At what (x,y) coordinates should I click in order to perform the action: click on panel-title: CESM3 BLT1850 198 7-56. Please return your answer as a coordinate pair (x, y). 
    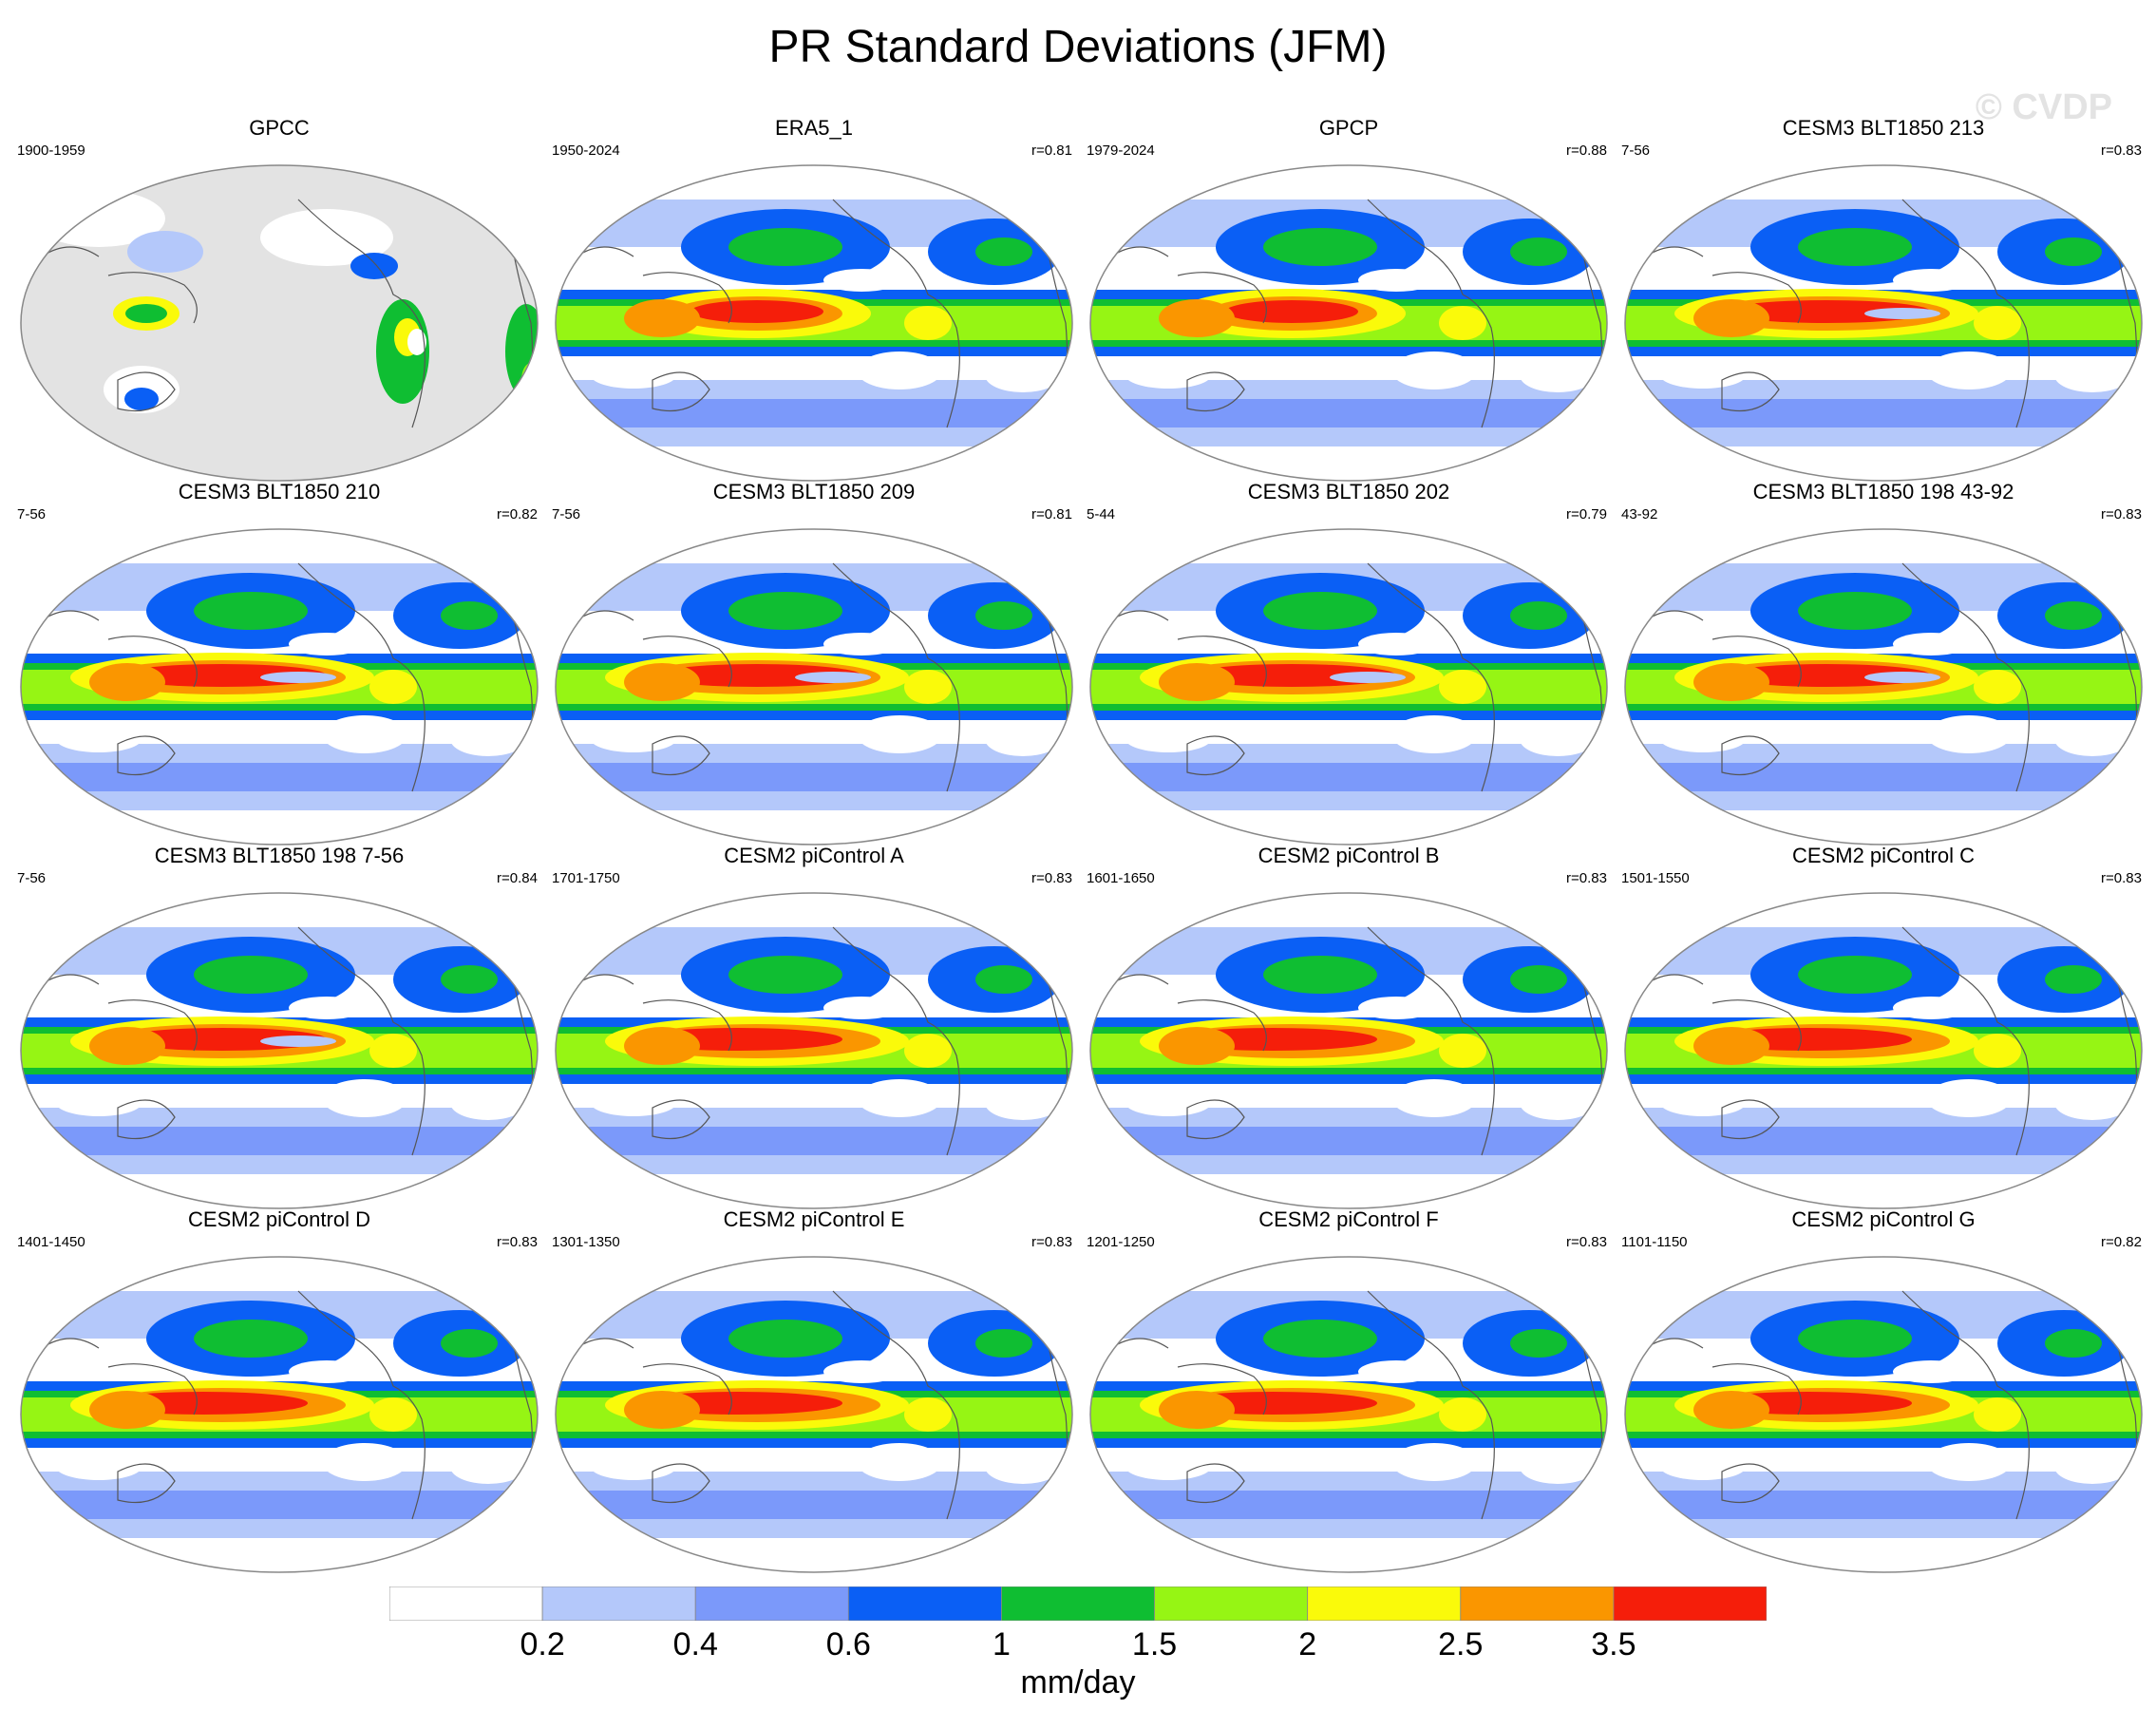
    Looking at the image, I should click on (280, 855).